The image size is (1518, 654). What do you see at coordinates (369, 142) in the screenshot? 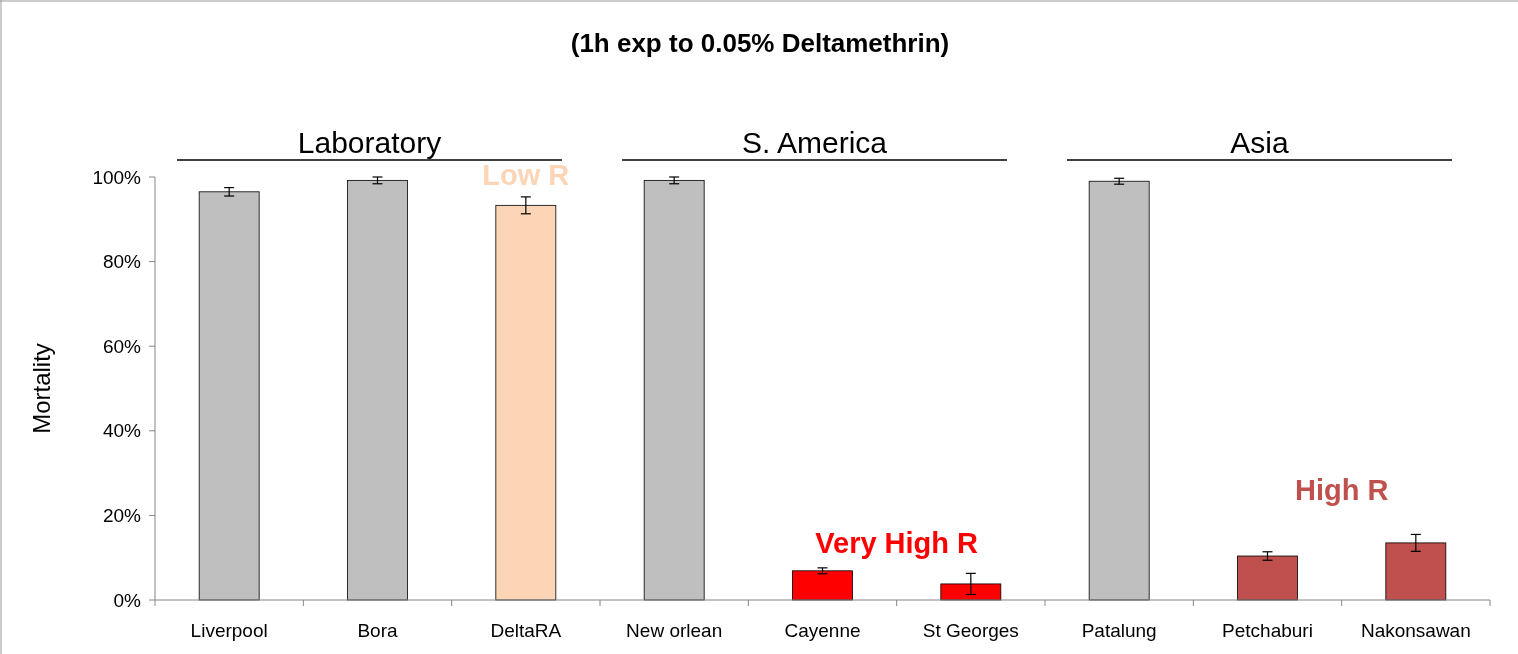
I see `text: Laboratory` at bounding box center [369, 142].